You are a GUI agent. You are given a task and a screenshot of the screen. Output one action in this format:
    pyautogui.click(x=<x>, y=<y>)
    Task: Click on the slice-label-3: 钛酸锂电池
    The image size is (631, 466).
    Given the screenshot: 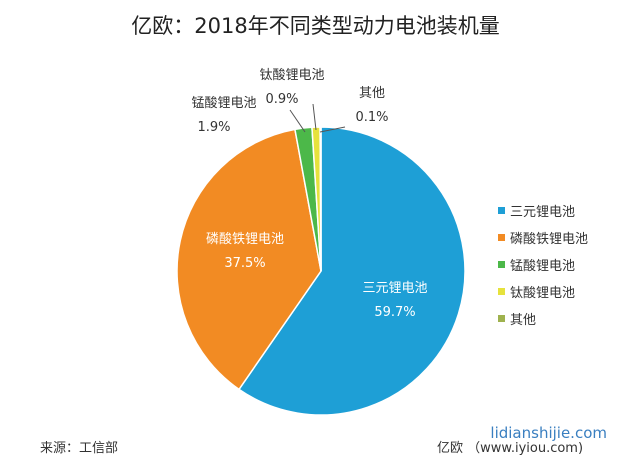 What is the action you would take?
    pyautogui.click(x=291, y=75)
    